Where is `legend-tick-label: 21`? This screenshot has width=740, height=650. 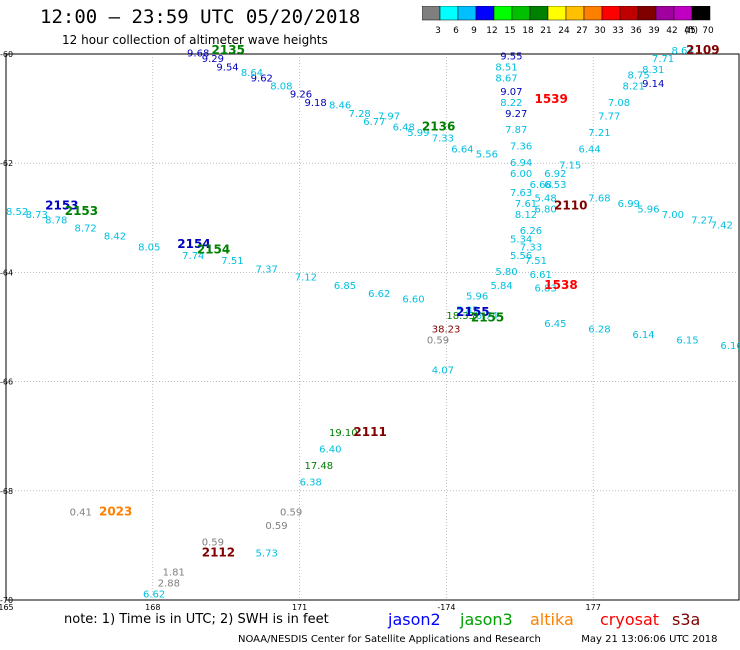 legend-tick-label: 21 is located at coordinates (545, 31).